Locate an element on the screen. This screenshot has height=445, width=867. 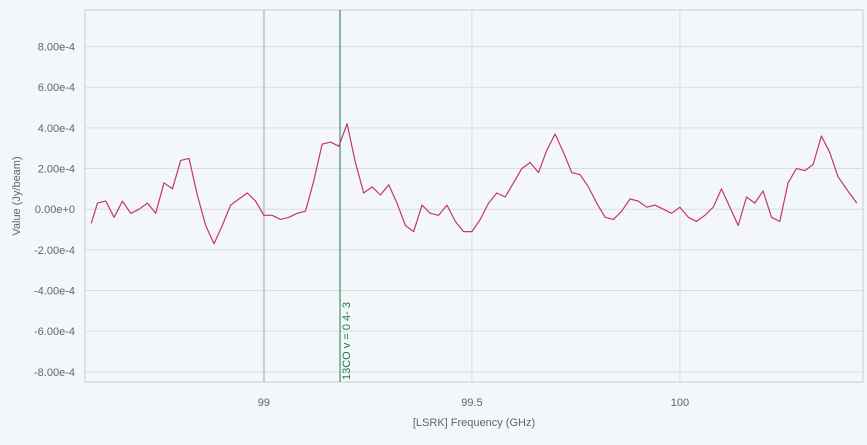
x-tick-label: 99.5 is located at coordinates (471, 403).